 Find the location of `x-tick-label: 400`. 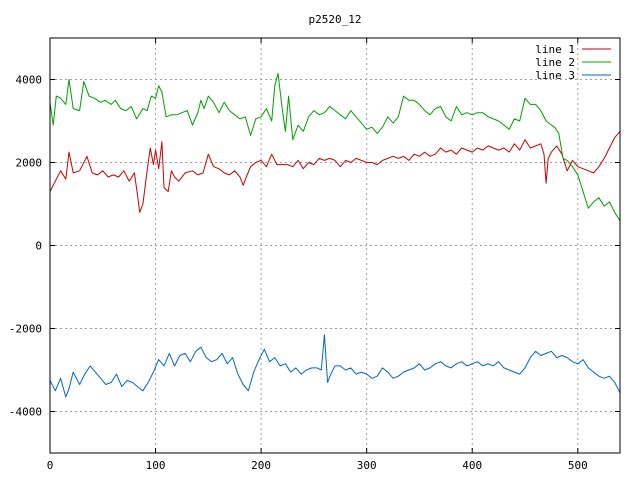

x-tick-label: 400 is located at coordinates (472, 465).